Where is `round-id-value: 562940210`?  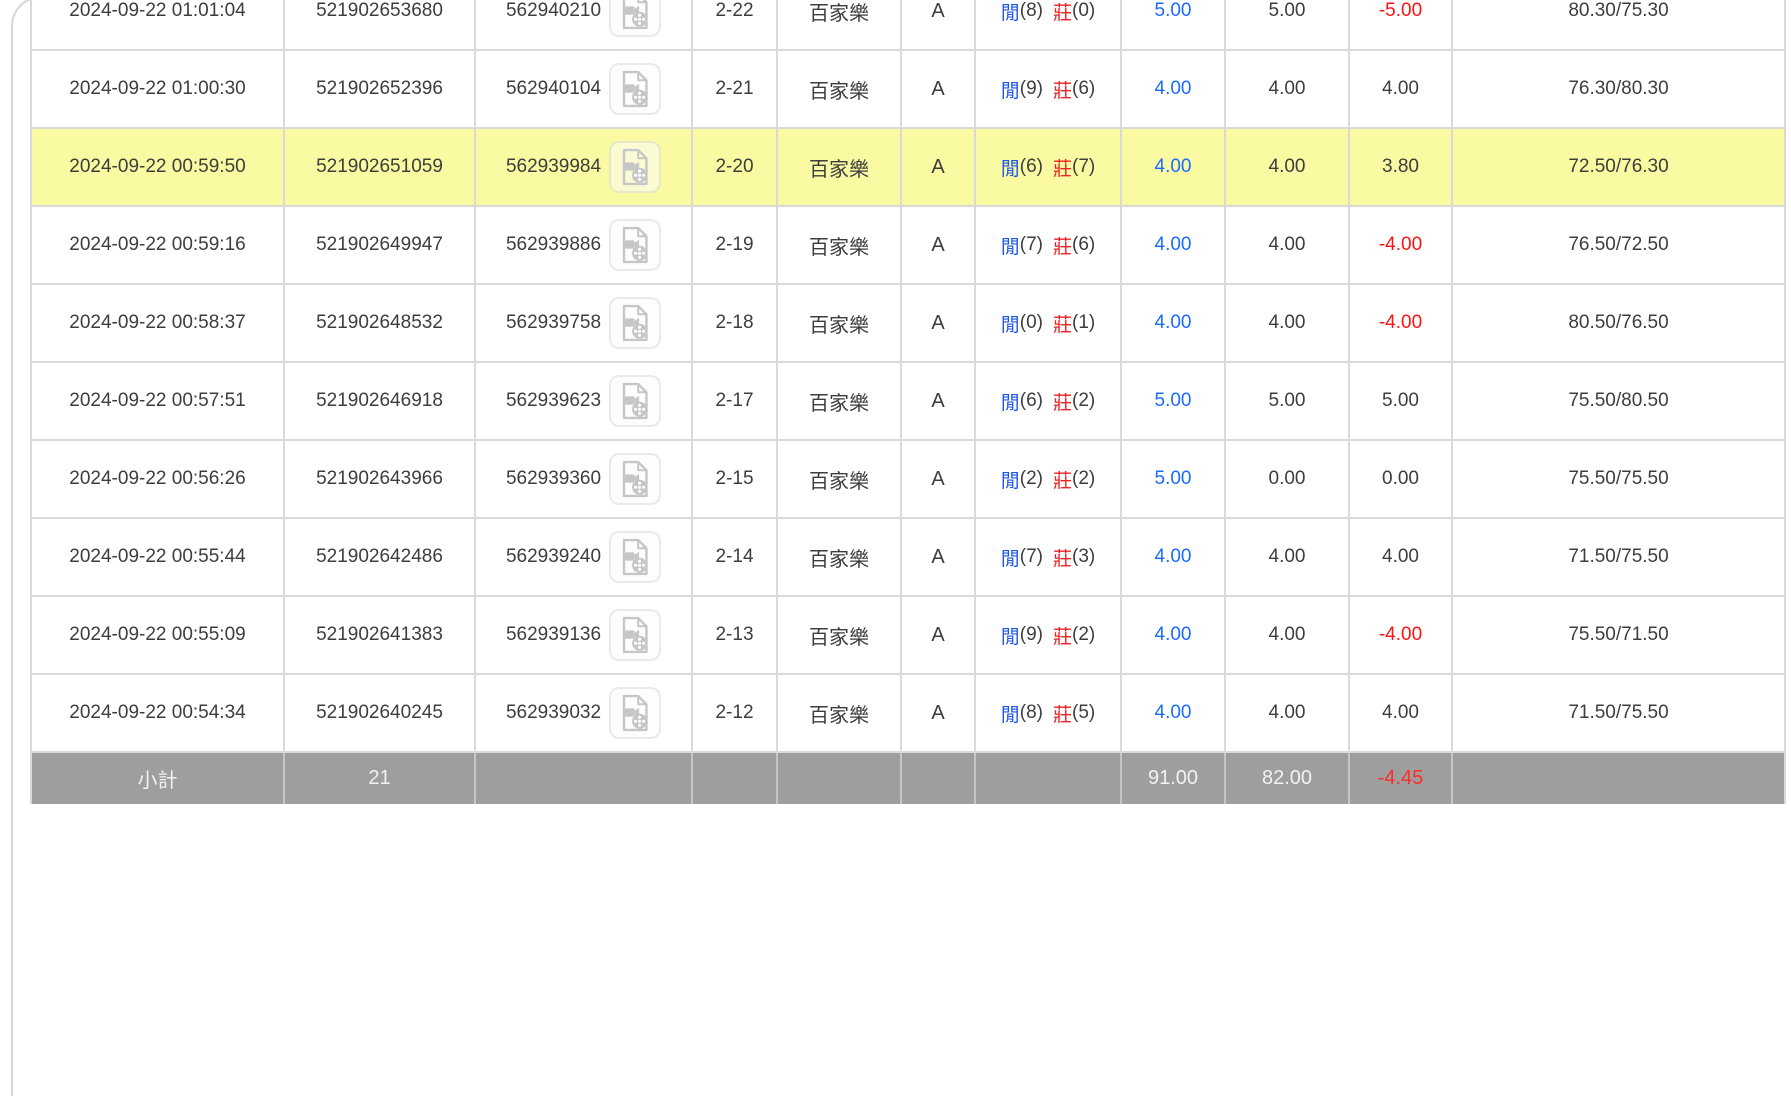 round-id-value: 562940210 is located at coordinates (553, 10).